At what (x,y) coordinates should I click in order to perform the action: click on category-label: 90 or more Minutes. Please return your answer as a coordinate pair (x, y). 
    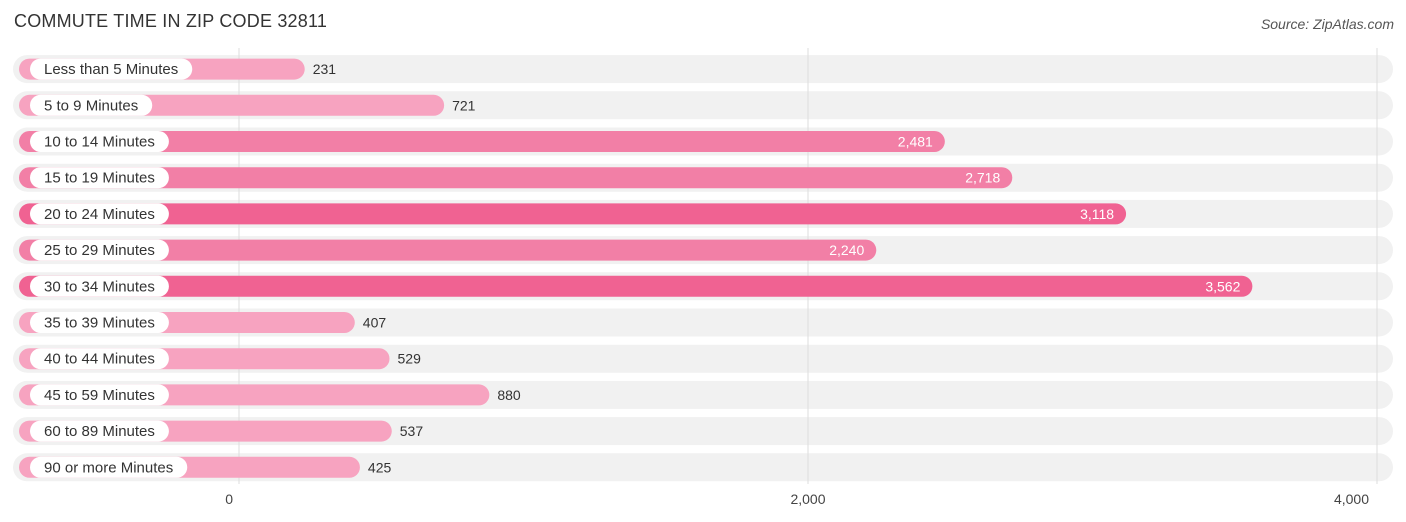
    Looking at the image, I should click on (108, 467).